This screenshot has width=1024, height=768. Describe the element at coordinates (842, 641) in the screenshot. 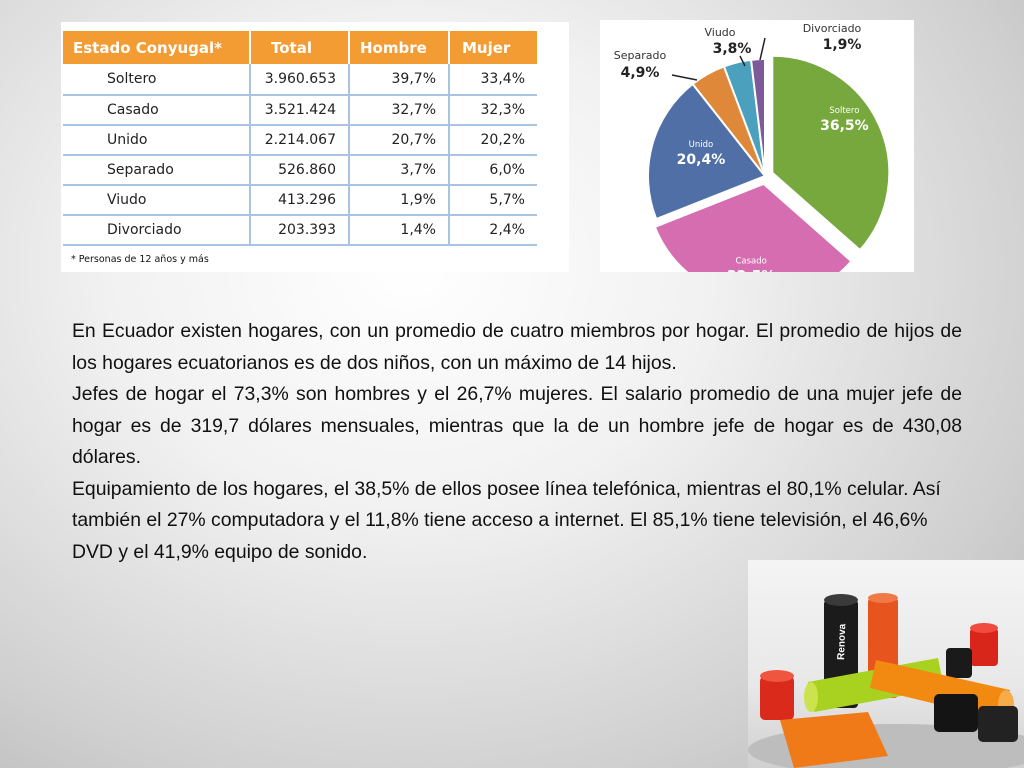

I see `photo-brand-text: Renova` at that location.